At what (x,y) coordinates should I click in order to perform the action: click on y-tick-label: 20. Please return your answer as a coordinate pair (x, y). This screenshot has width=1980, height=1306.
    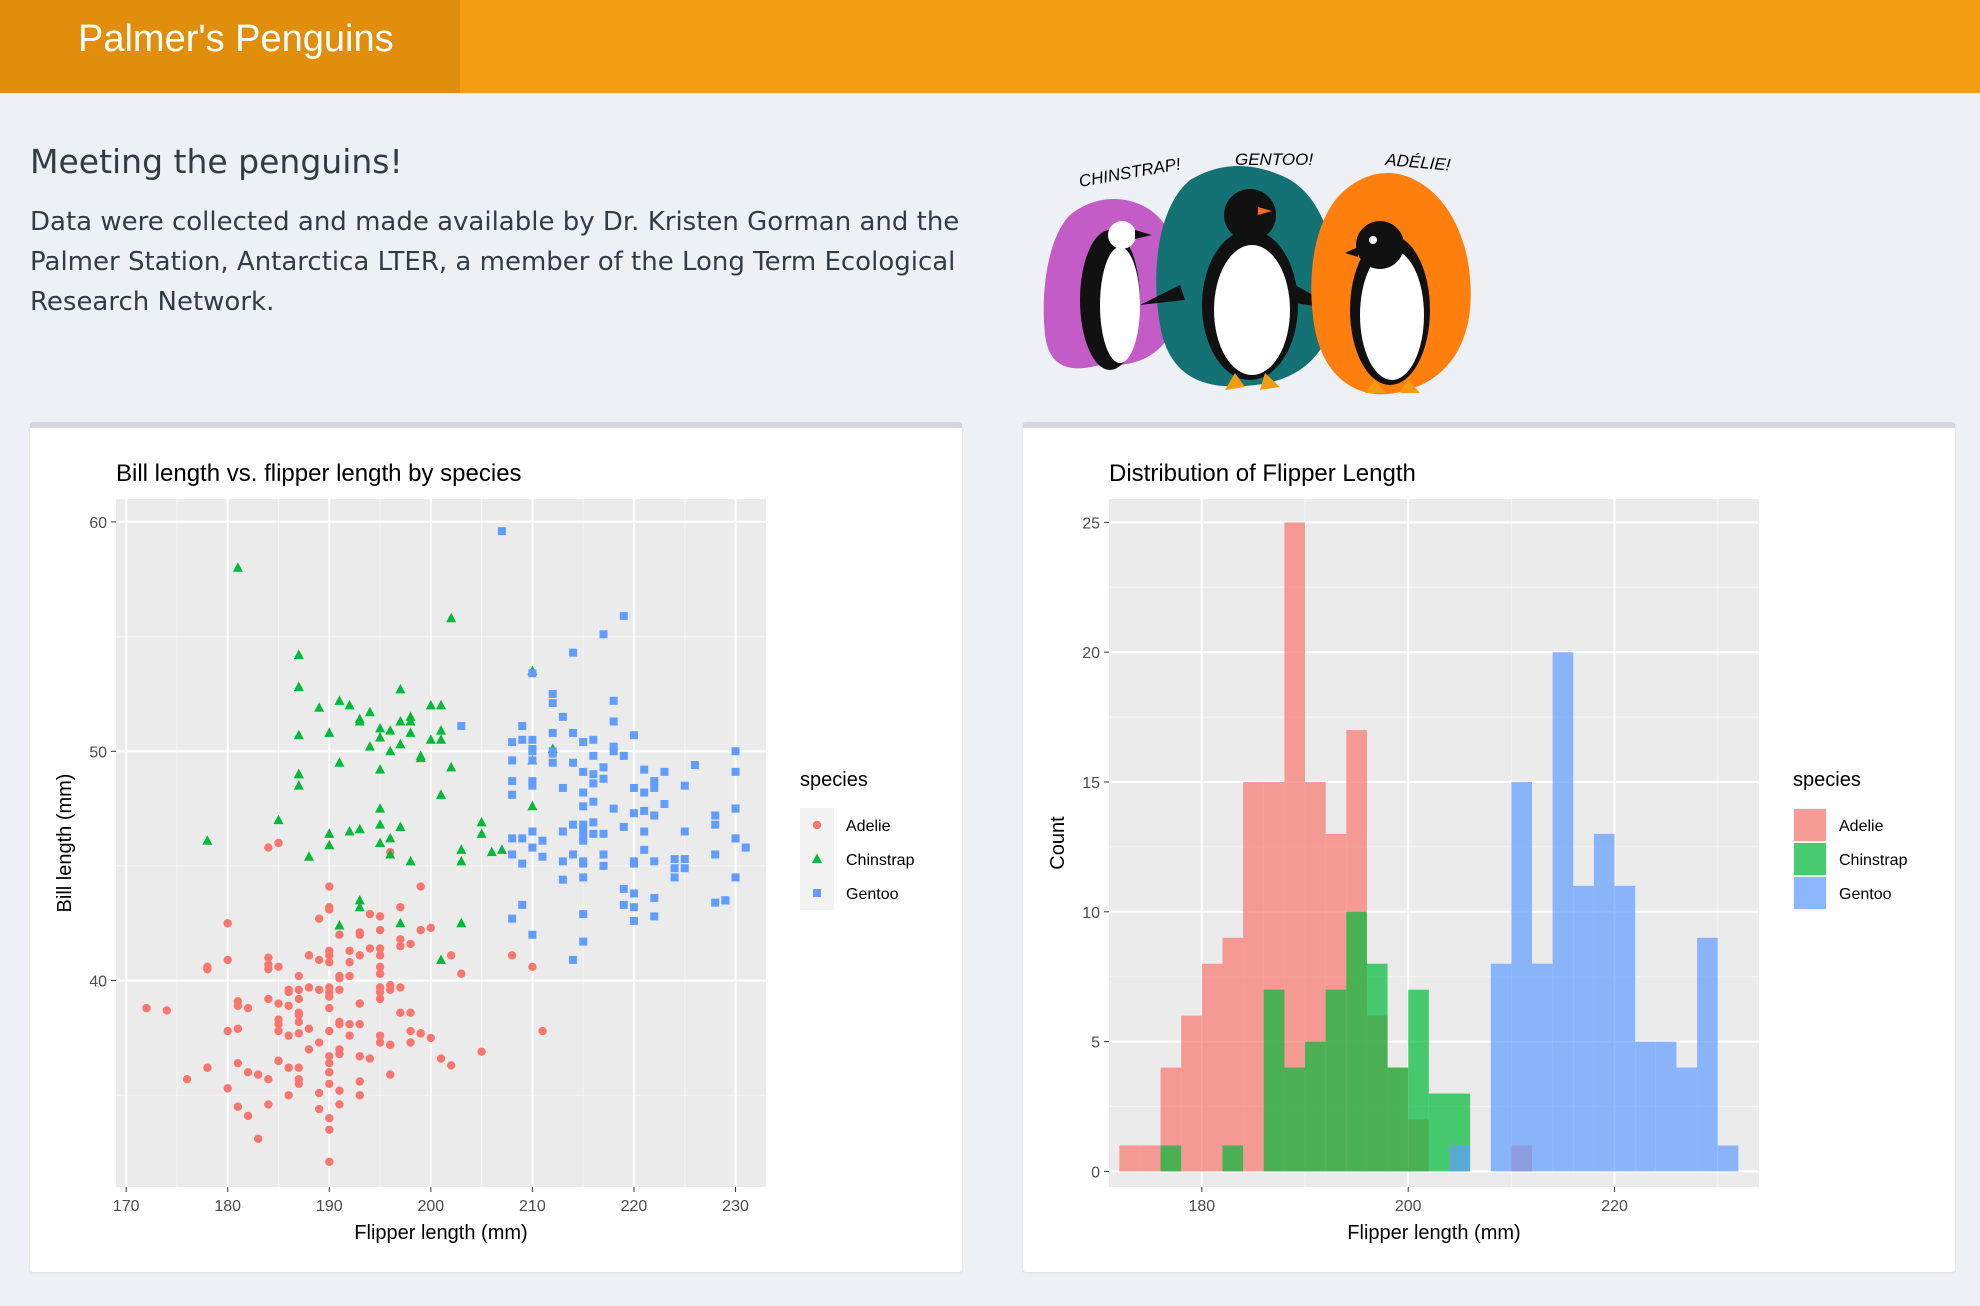
    Looking at the image, I should click on (1091, 653).